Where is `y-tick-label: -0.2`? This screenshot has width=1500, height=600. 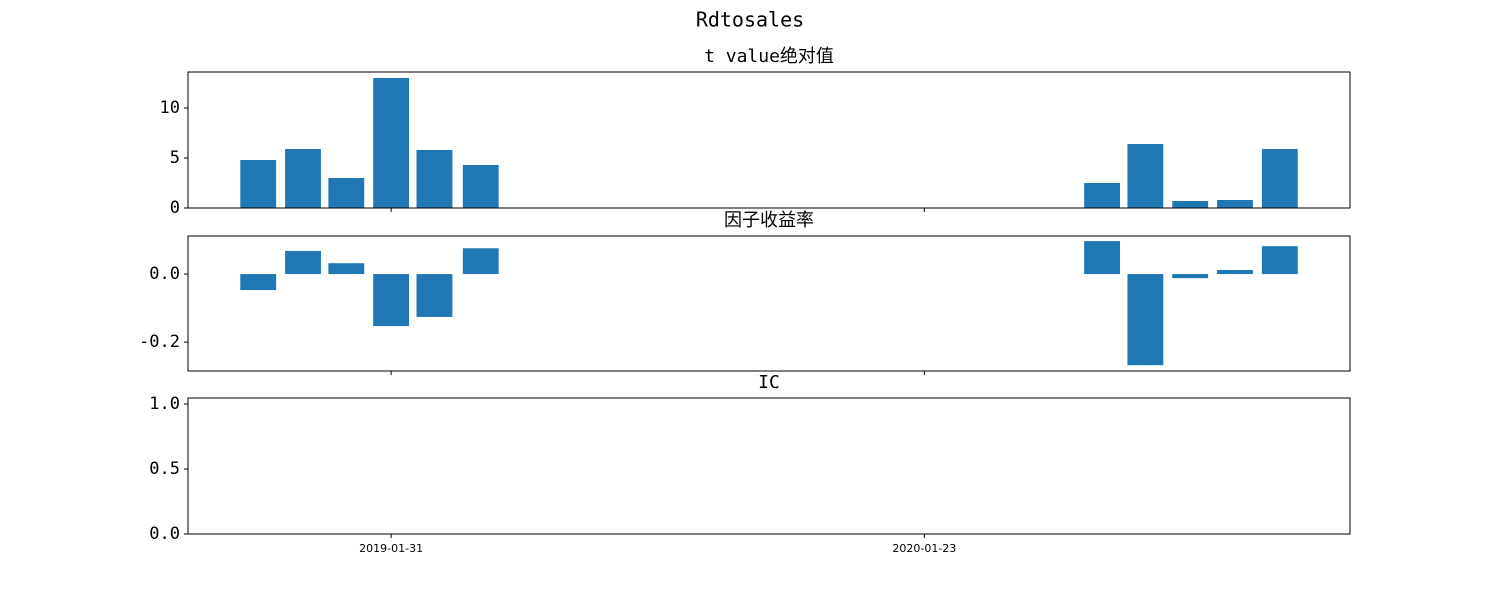 y-tick-label: -0.2 is located at coordinates (159, 342).